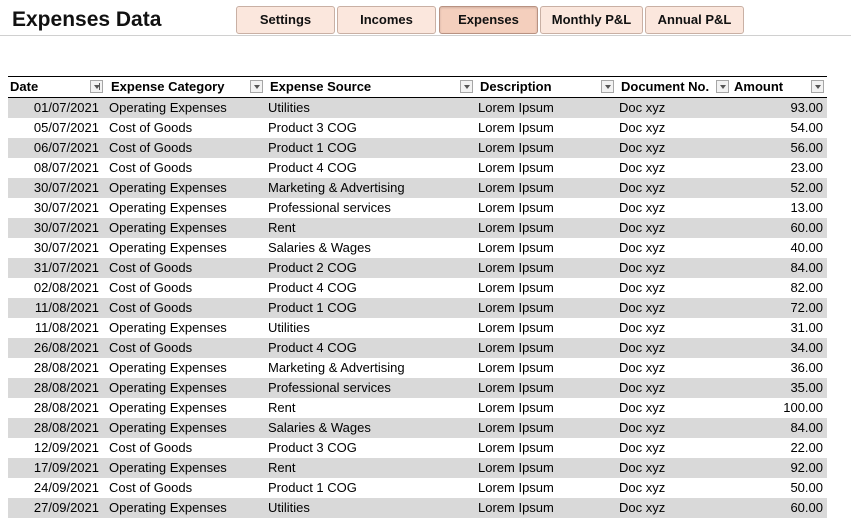  What do you see at coordinates (806, 247) in the screenshot?
I see `amount-cell: 40.00` at bounding box center [806, 247].